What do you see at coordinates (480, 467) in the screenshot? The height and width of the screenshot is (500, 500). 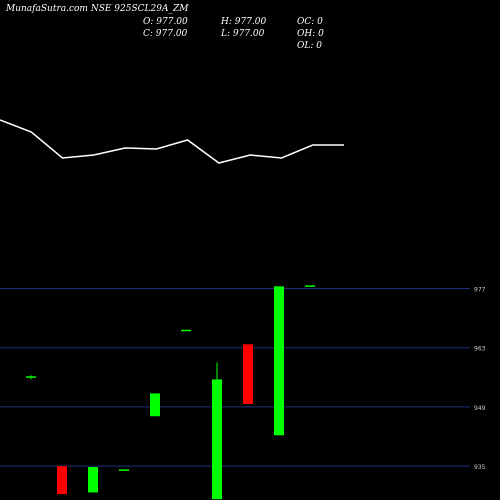 I see `y-tick-label: 935` at bounding box center [480, 467].